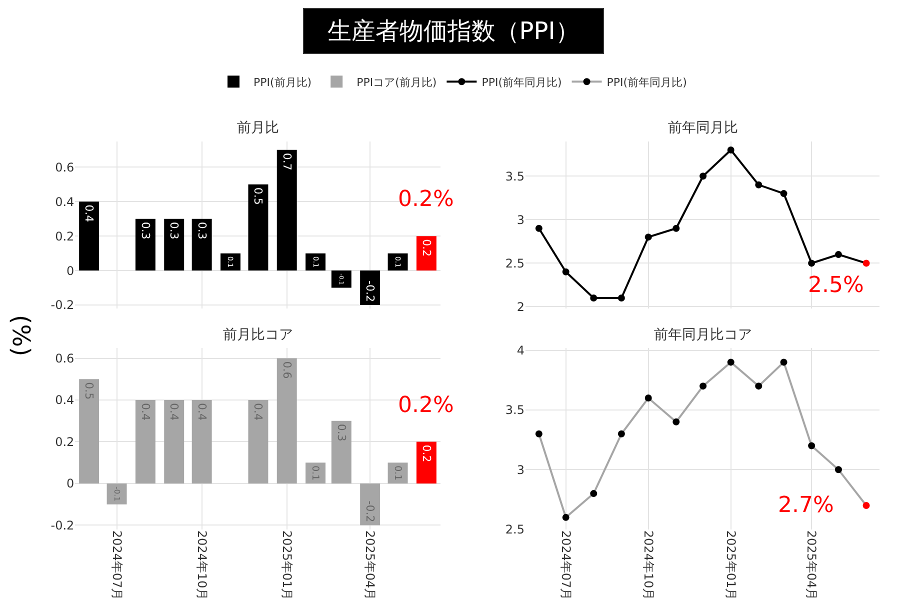 The image size is (906, 608). I want to click on y-tick-label: 3, so click(520, 469).